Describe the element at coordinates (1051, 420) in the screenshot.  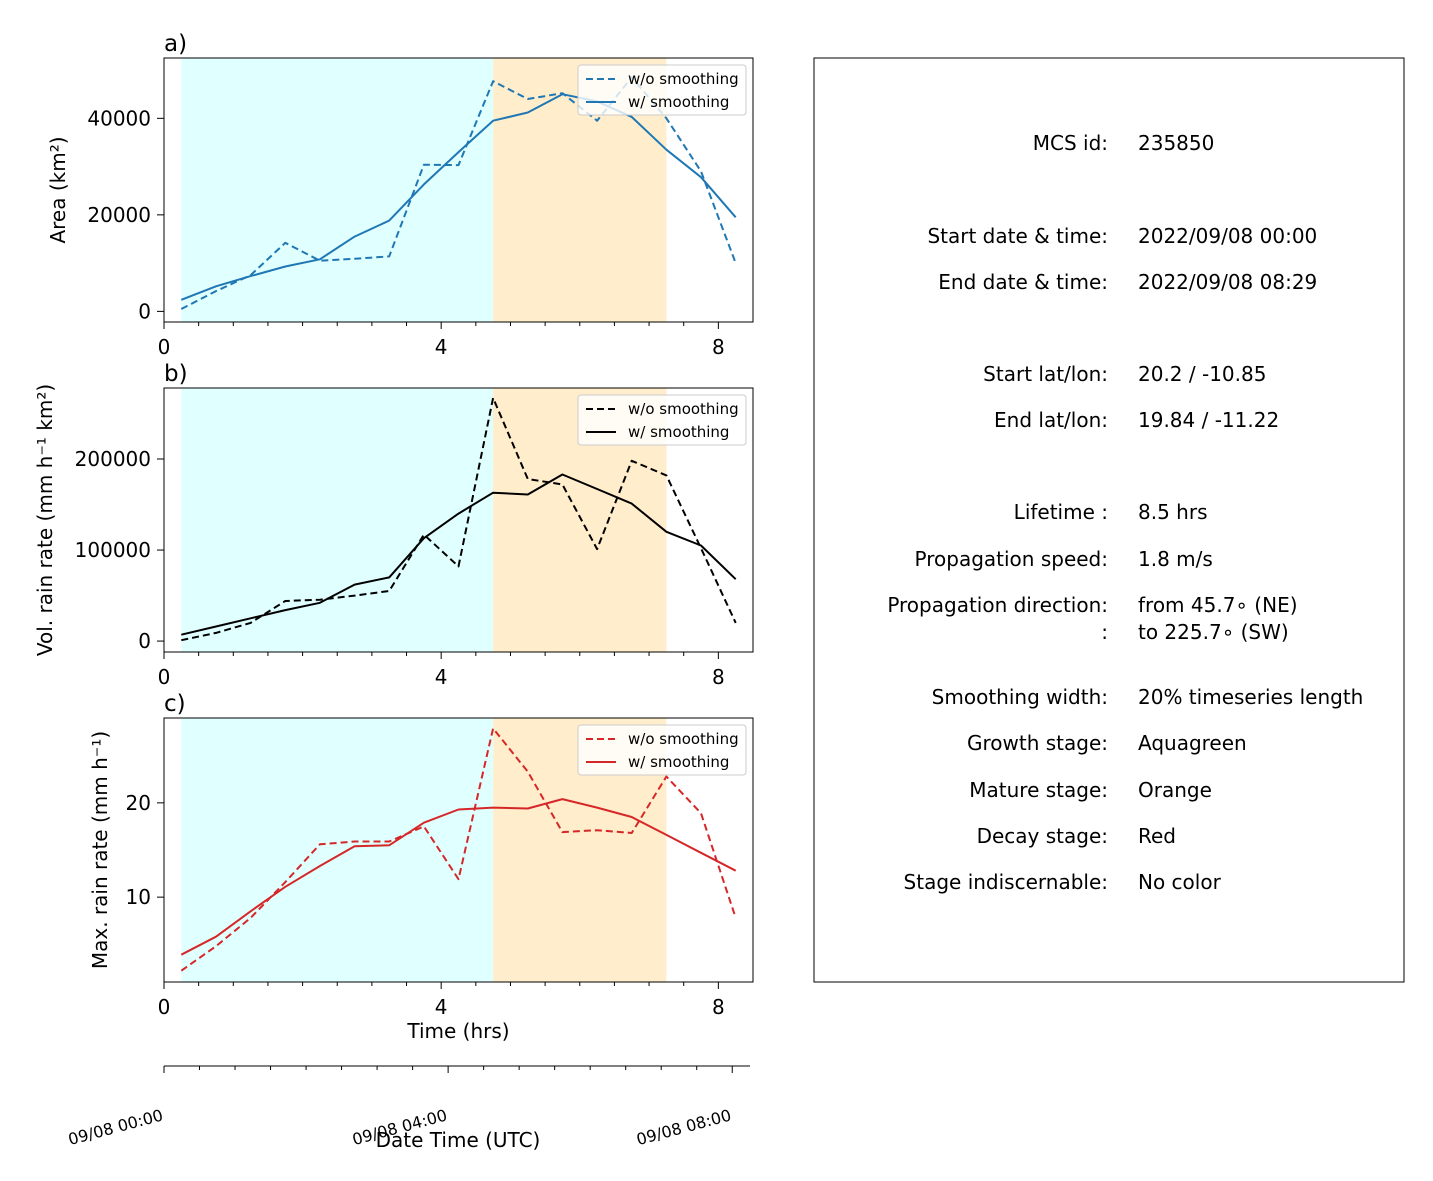
I see `end-latlon-label: End lat/lon:` at that location.